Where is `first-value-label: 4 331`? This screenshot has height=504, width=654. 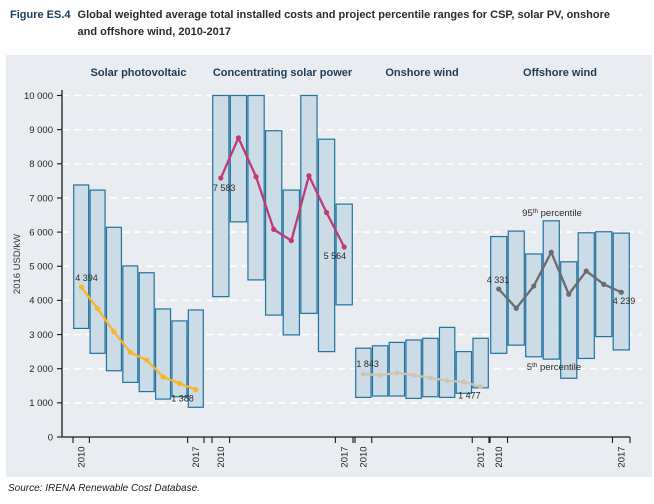
first-value-label: 4 331 is located at coordinates (498, 280).